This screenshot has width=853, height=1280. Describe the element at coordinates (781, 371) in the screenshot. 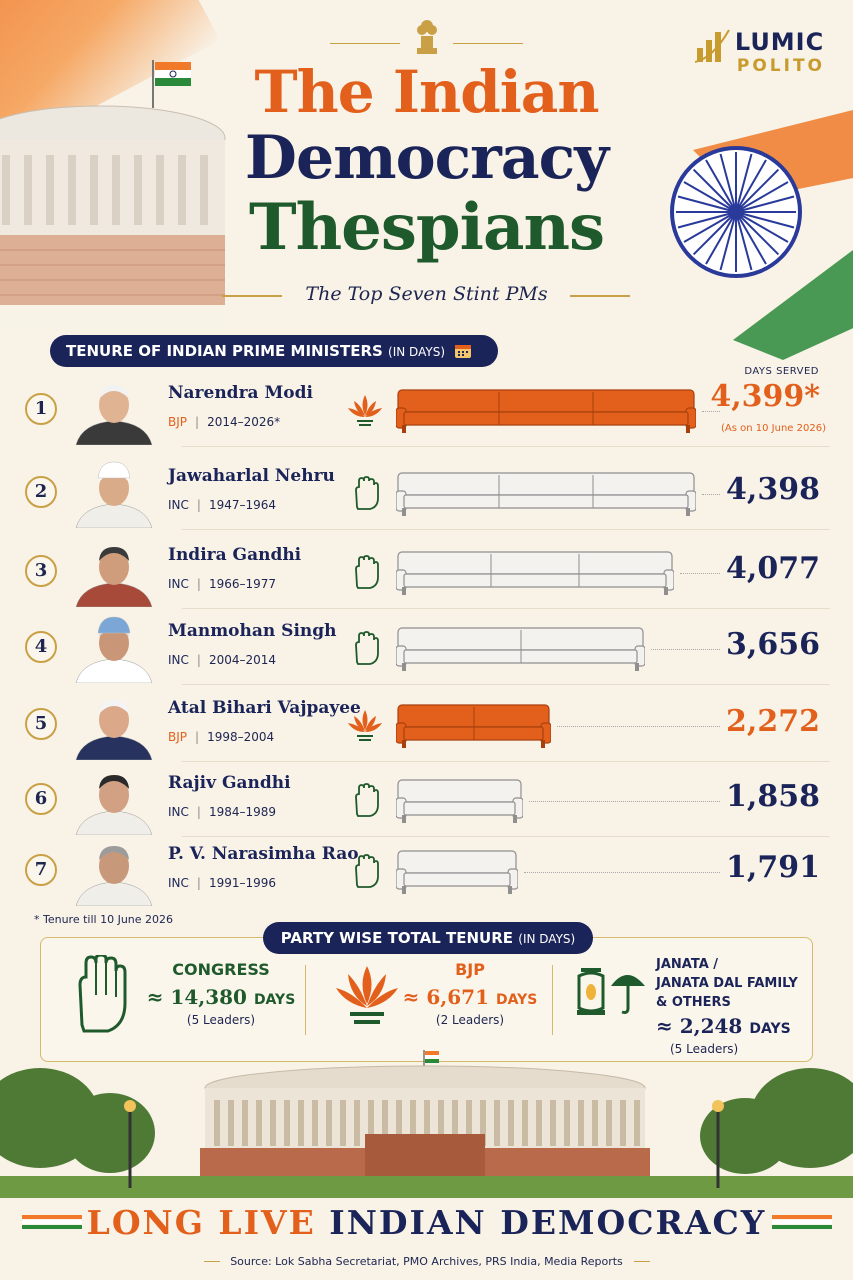

I see `days-served-label: DAYS SERVED` at that location.